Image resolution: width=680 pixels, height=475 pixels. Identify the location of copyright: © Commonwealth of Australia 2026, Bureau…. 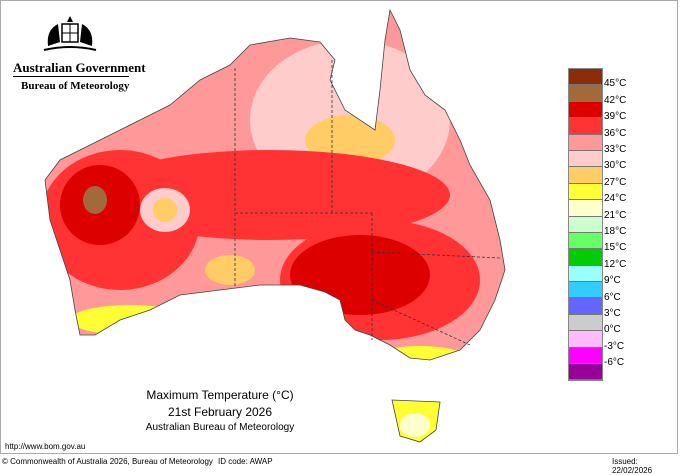
(107, 461).